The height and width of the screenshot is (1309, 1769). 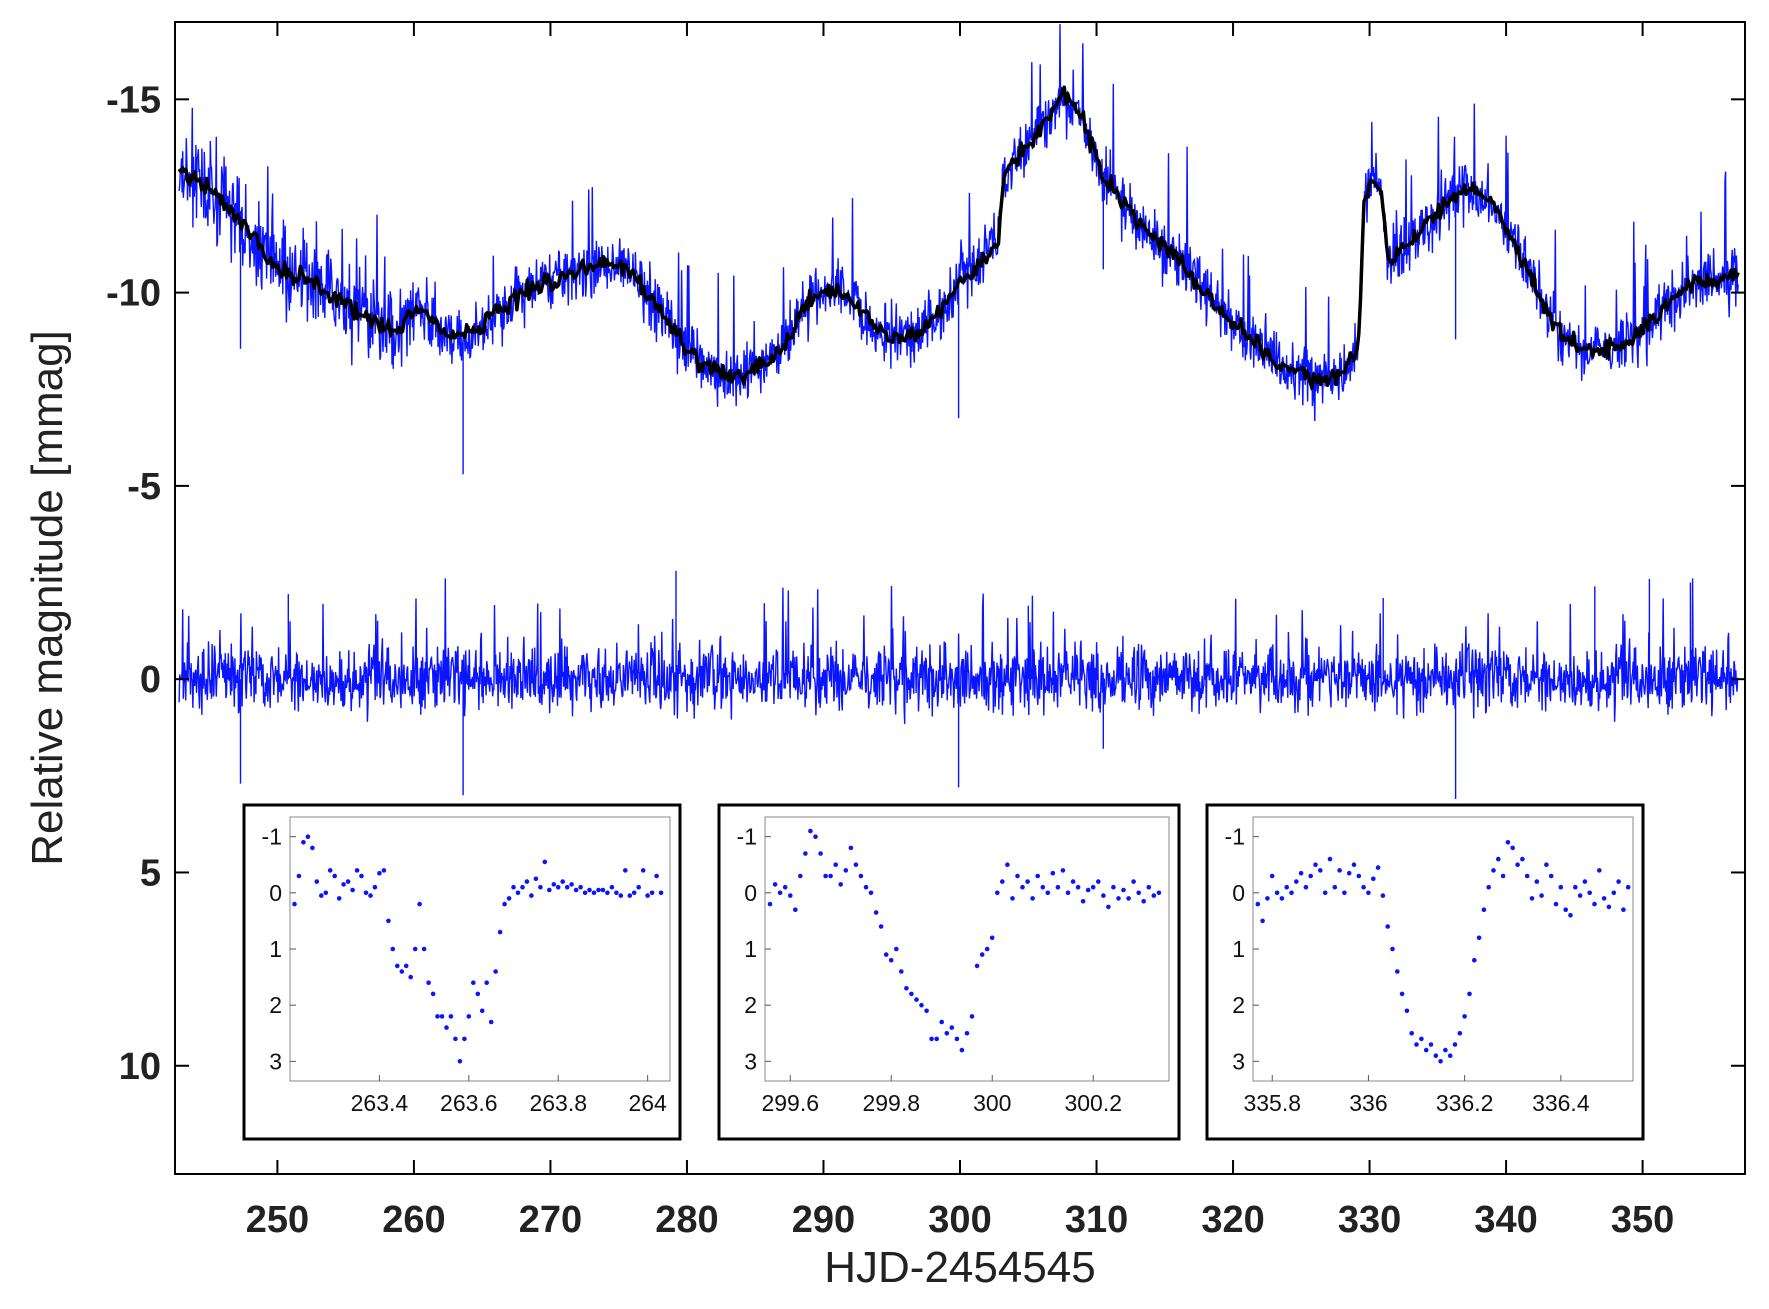 What do you see at coordinates (413, 1220) in the screenshot?
I see `x-tick-label: 260` at bounding box center [413, 1220].